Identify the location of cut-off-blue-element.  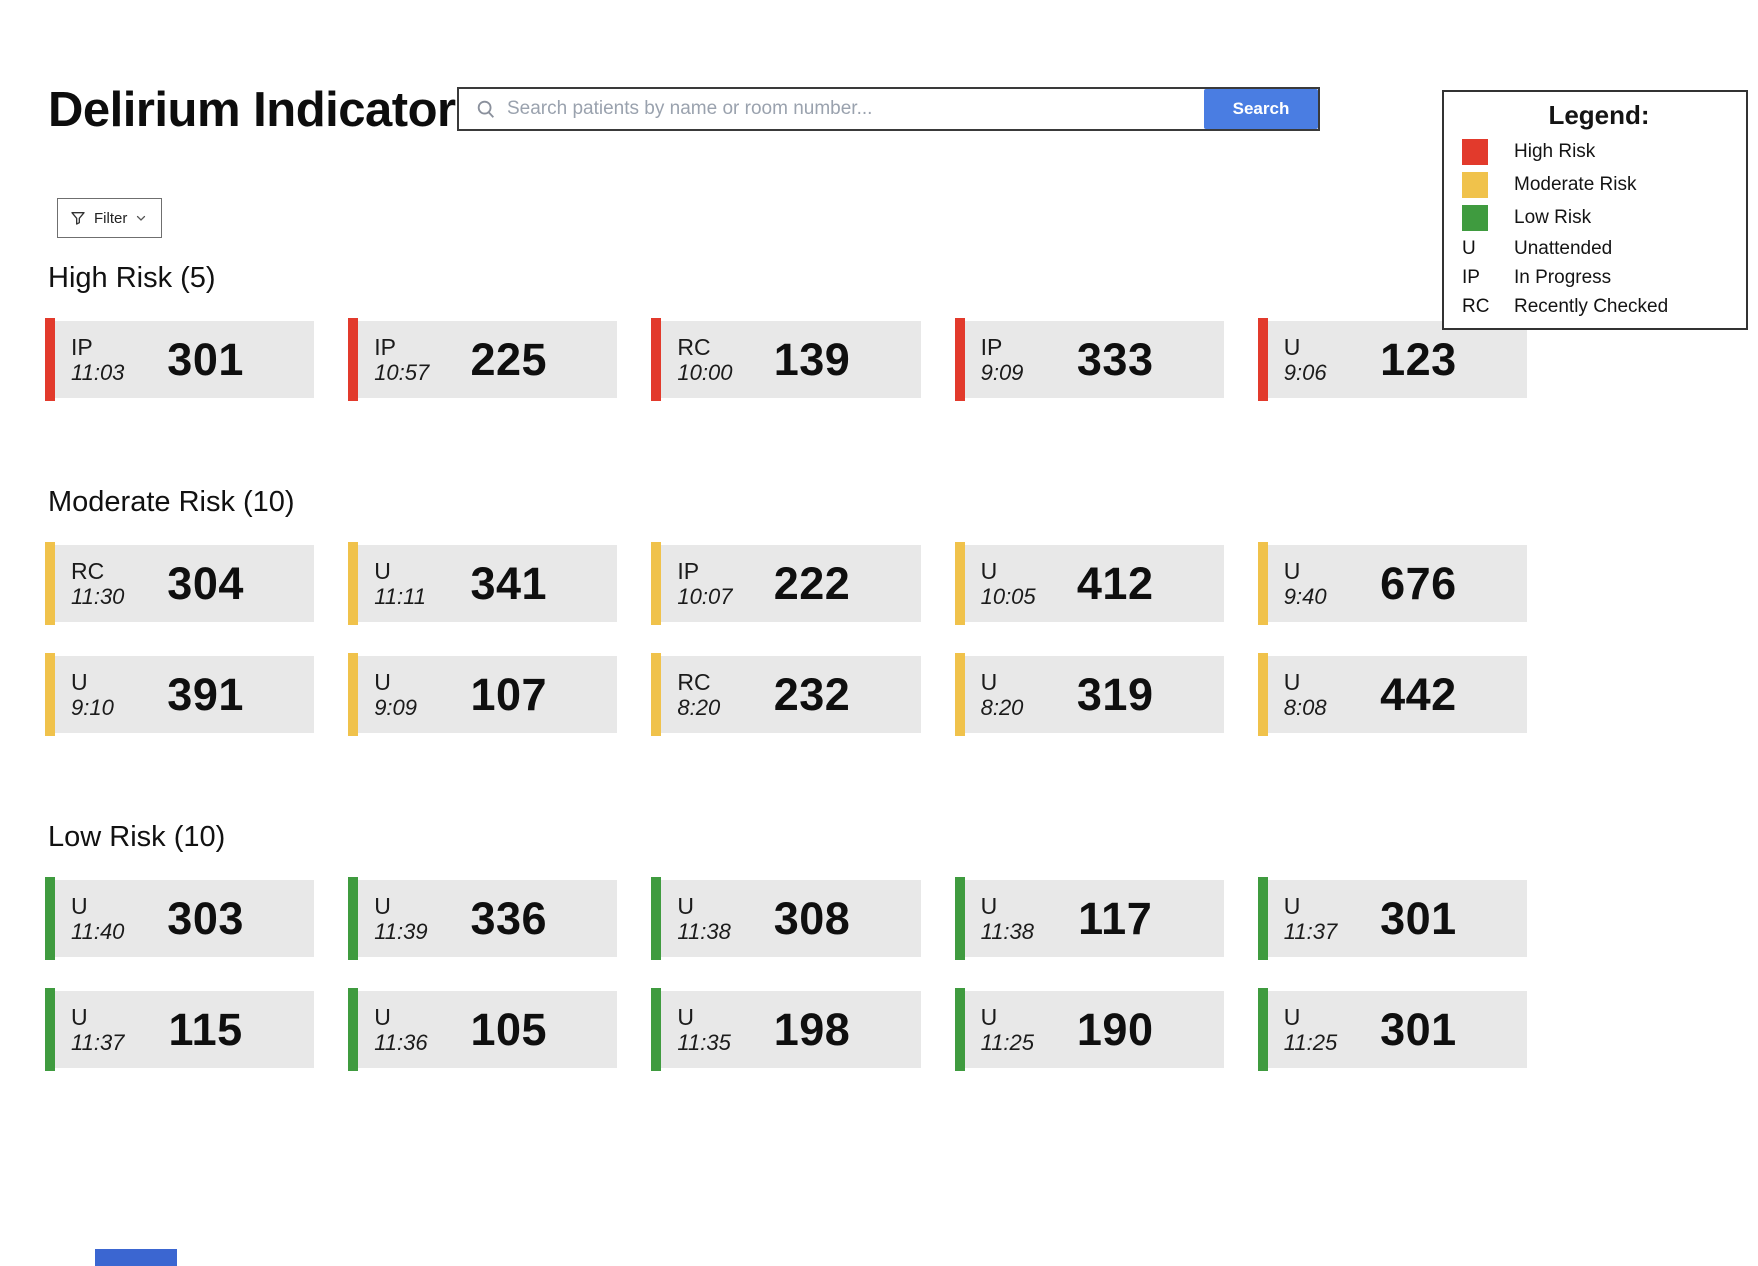
(136, 1257).